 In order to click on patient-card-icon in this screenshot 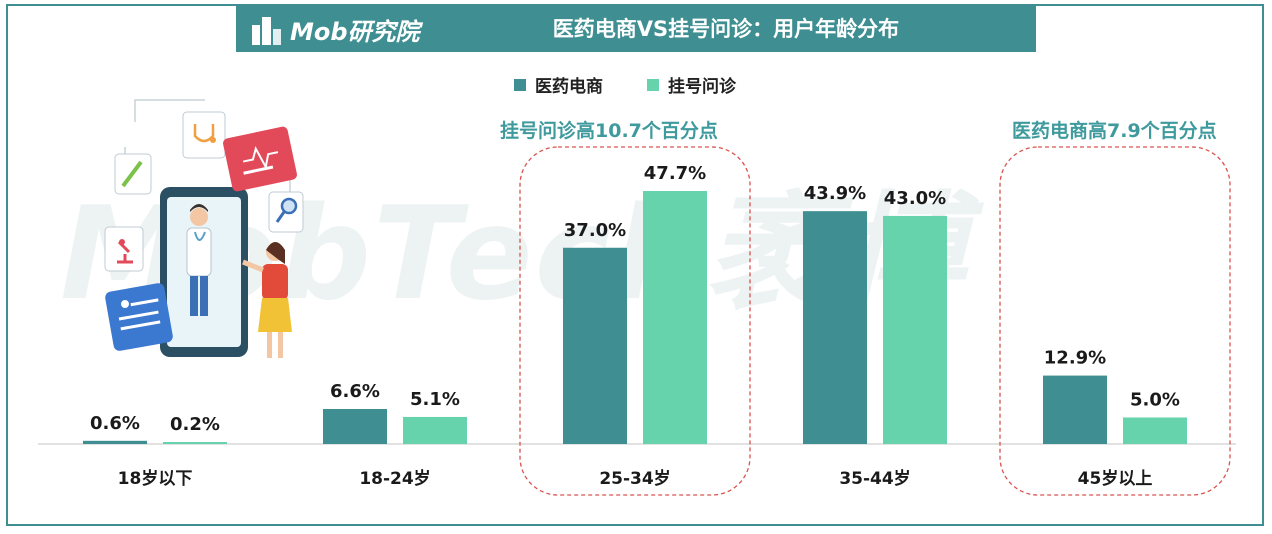, I will do `click(139, 317)`.